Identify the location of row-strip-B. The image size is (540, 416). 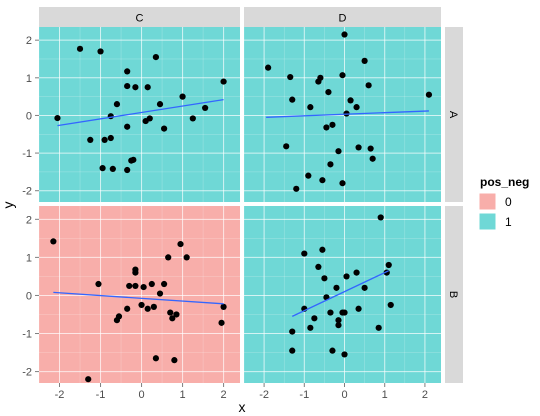
(454, 294).